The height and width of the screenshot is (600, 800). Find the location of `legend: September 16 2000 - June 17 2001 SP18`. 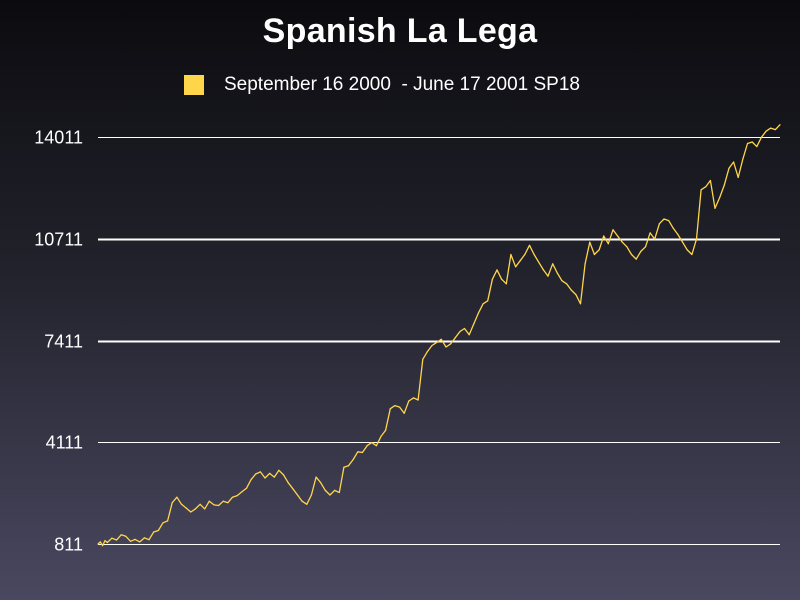

legend: September 16 2000 - June 17 2001 SP18 is located at coordinates (382, 85).